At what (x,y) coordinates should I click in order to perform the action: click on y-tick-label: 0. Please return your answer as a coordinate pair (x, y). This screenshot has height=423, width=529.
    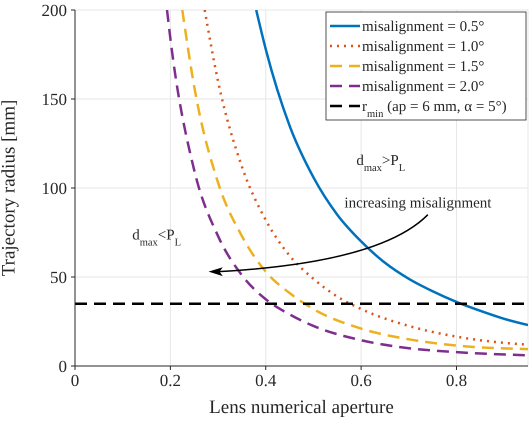
    Looking at the image, I should click on (62, 366).